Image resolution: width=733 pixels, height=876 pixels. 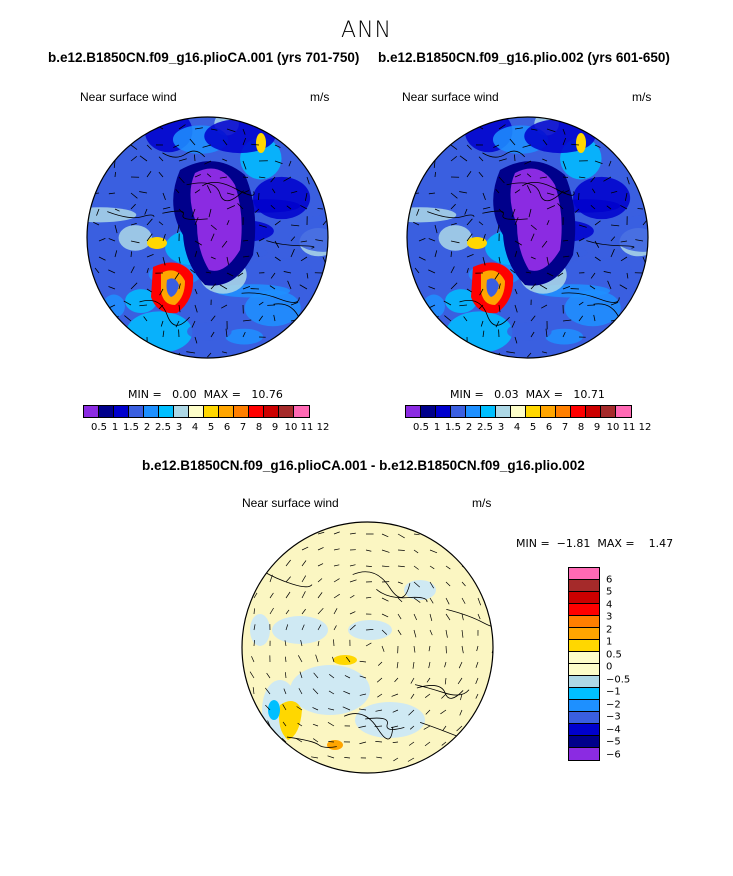 I want to click on panel1-map, so click(x=207, y=237).